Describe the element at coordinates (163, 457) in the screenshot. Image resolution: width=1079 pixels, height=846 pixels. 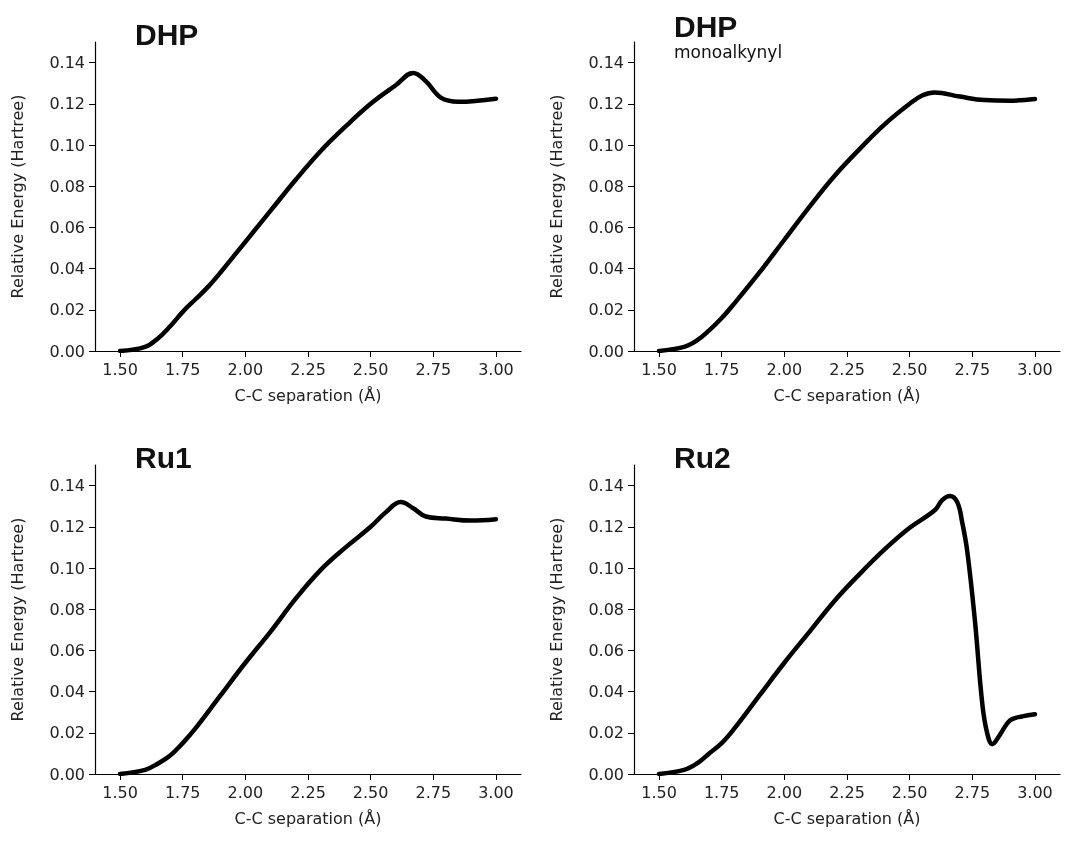
I see `chart-title: Ru1` at that location.